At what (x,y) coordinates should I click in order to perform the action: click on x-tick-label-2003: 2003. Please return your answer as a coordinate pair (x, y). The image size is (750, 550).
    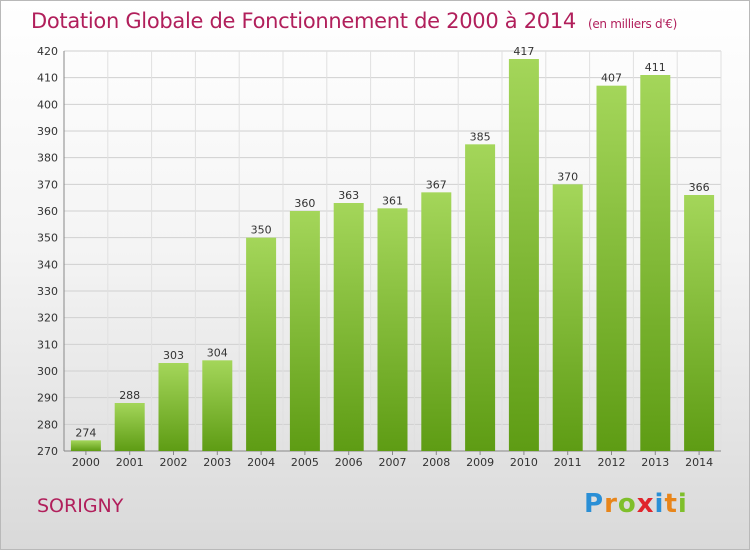
    Looking at the image, I should click on (217, 462).